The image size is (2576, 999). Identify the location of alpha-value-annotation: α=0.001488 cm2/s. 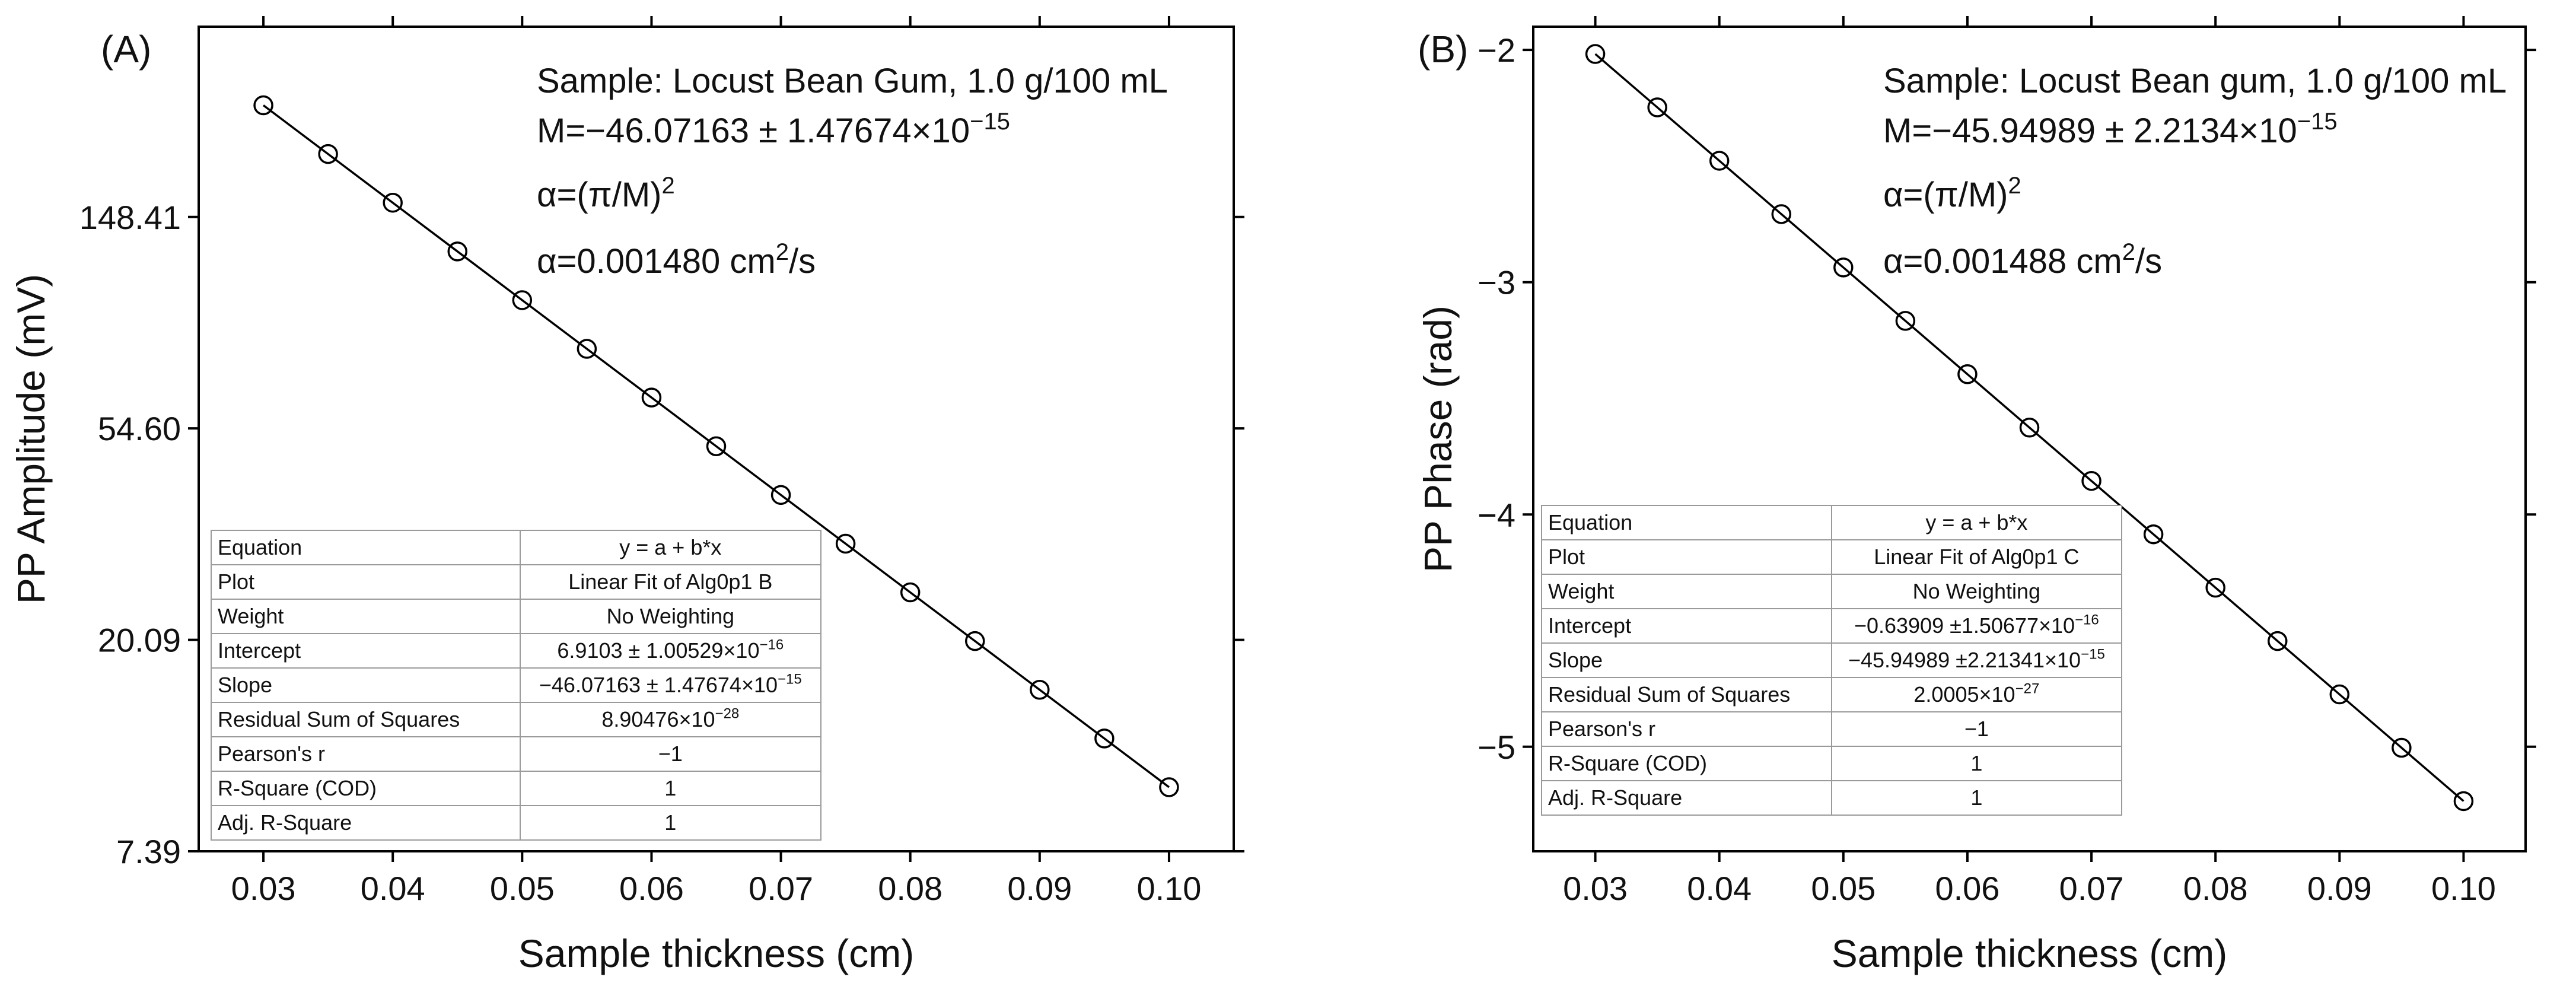
(2023, 260).